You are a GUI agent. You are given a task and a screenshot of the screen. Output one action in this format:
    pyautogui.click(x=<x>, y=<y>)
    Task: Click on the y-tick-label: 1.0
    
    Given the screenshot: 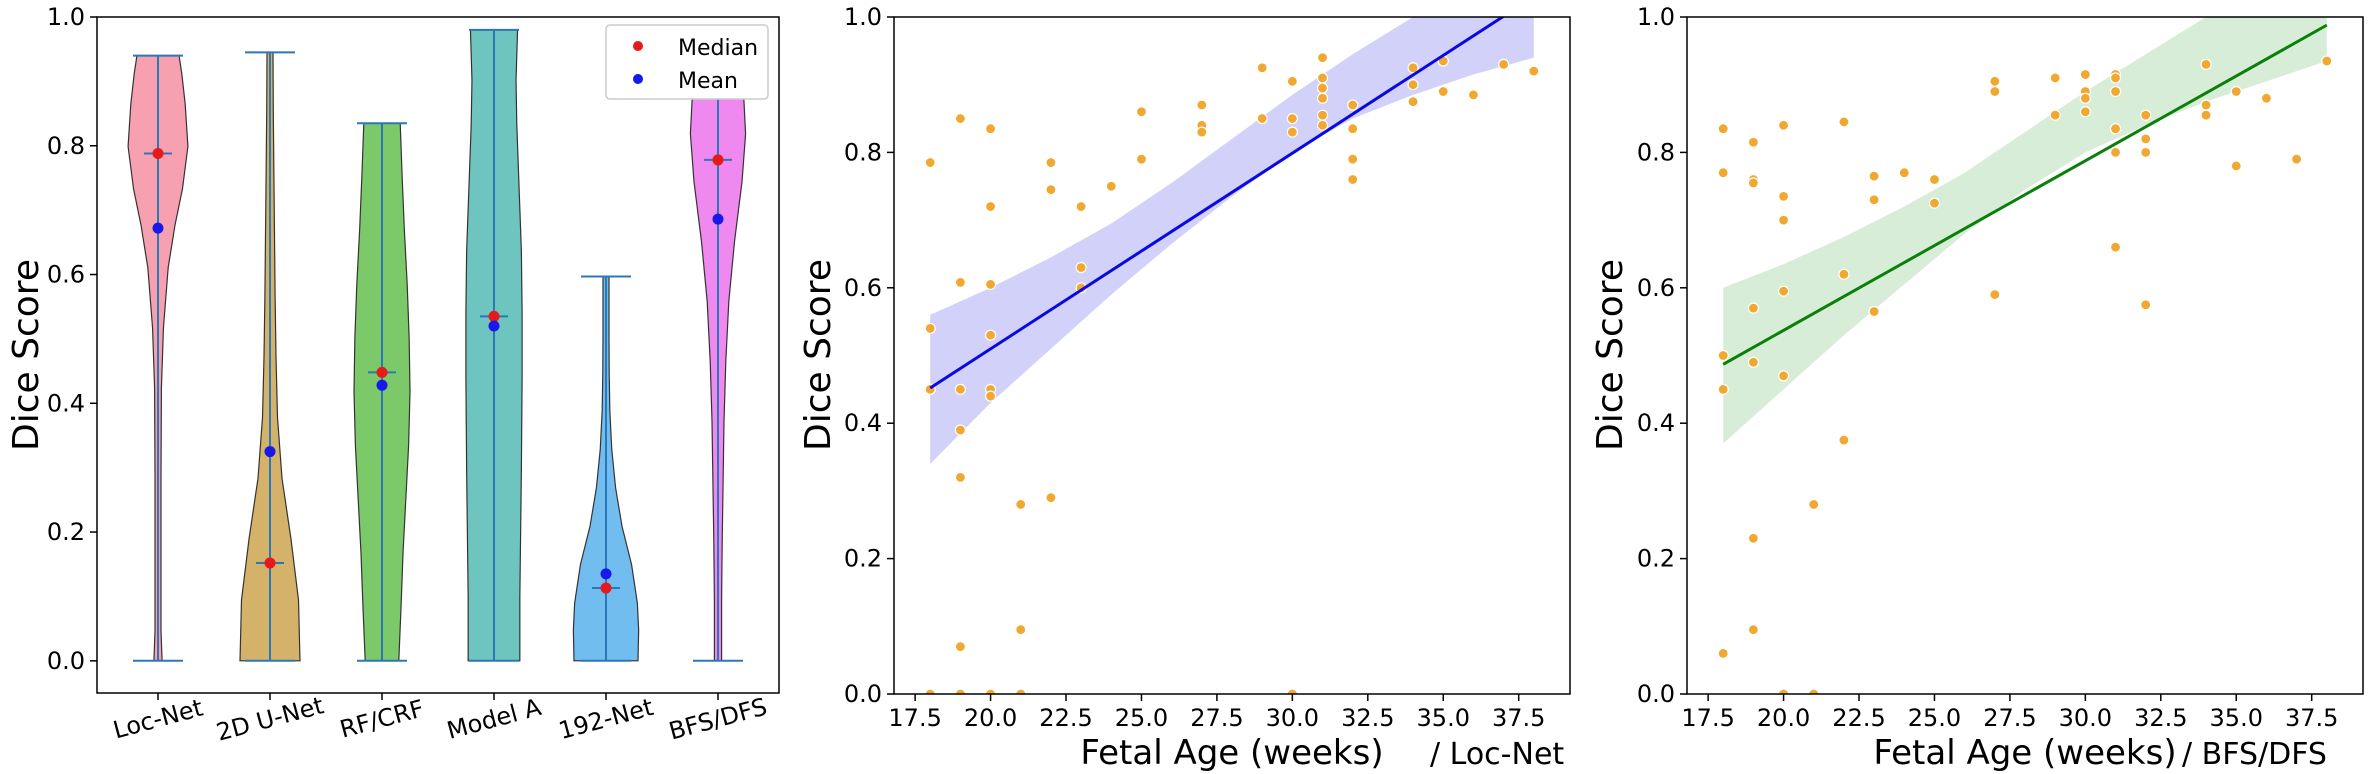 What is the action you would take?
    pyautogui.click(x=66, y=17)
    